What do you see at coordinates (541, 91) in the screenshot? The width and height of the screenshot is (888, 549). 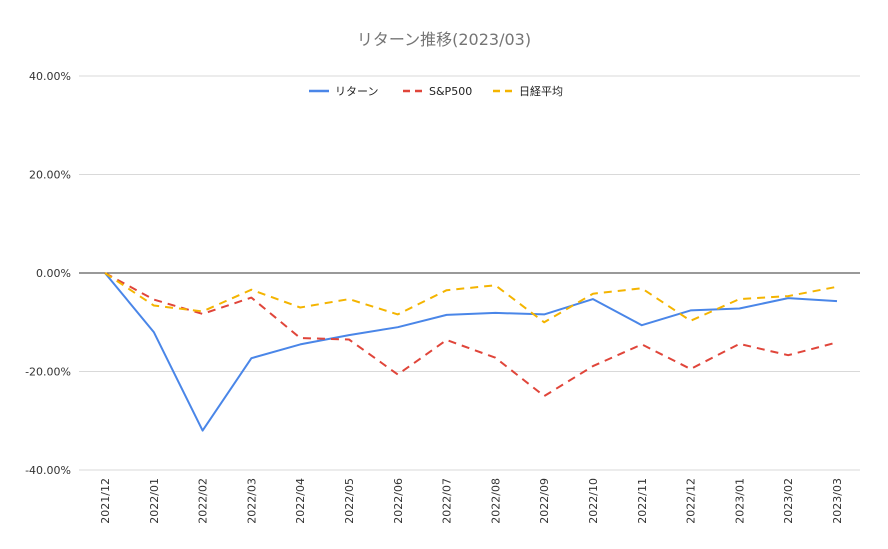 I see `legend-label: 日経平均` at bounding box center [541, 91].